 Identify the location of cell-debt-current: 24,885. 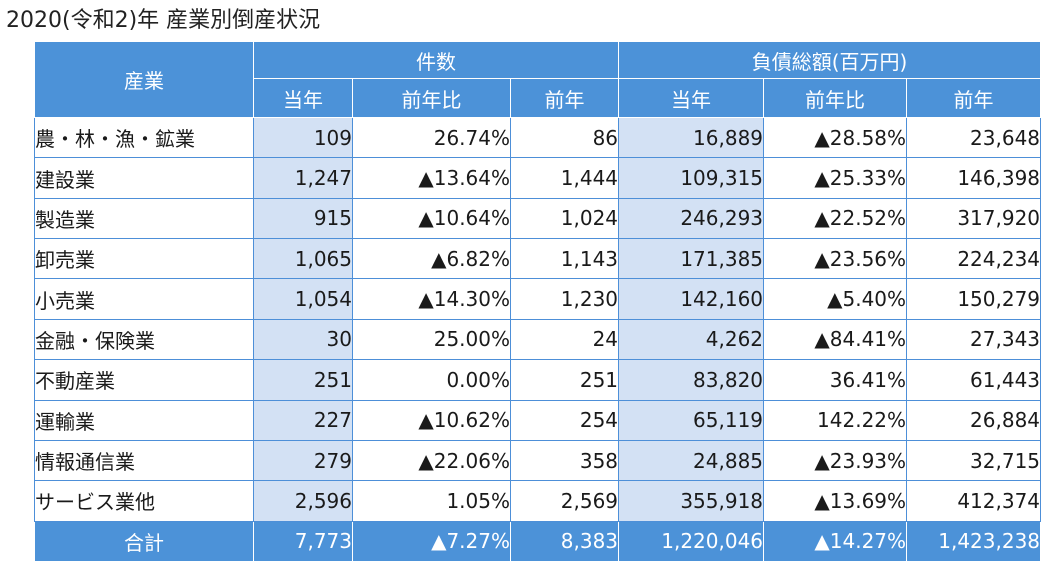
(691, 460).